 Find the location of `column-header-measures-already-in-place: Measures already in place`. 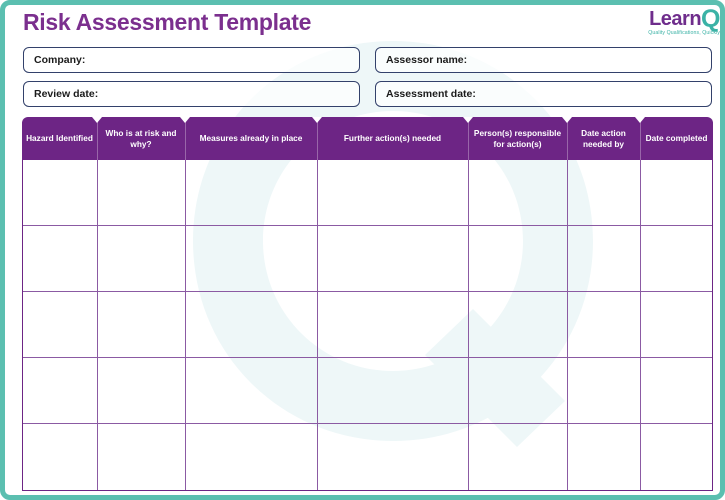

column-header-measures-already-in-place: Measures already in place is located at coordinates (248, 138).